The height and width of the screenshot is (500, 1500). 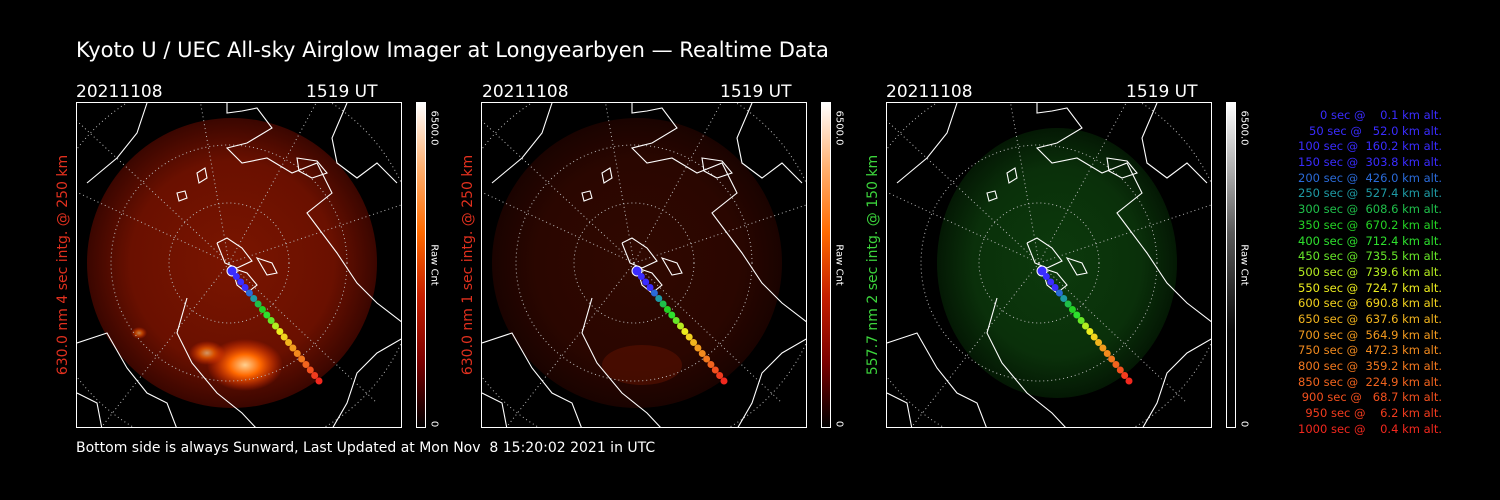 What do you see at coordinates (1370, 303) in the screenshot?
I see `legend-row: 600 sec @ 690.8 km alt.` at bounding box center [1370, 303].